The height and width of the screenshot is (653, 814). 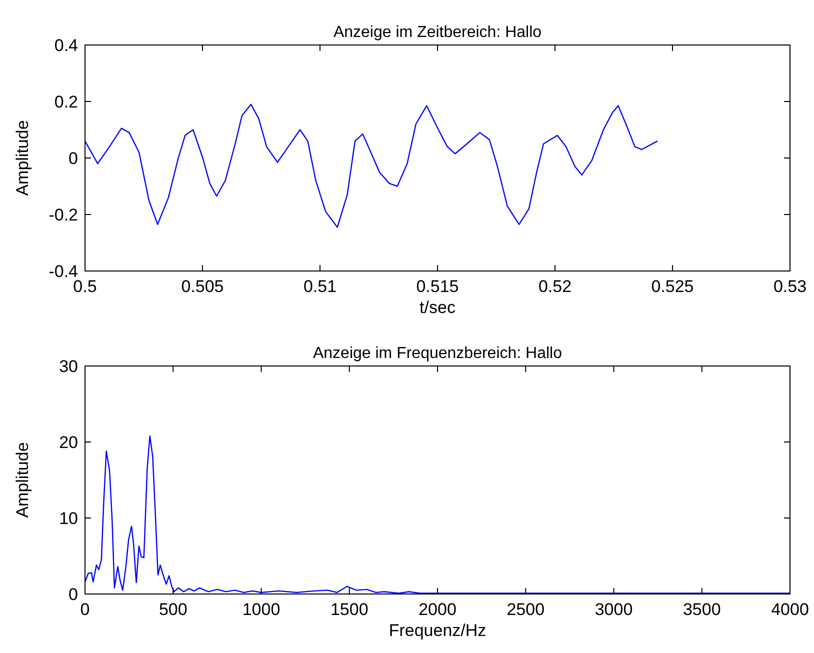 I want to click on x-tick-label: 2000, so click(x=437, y=609).